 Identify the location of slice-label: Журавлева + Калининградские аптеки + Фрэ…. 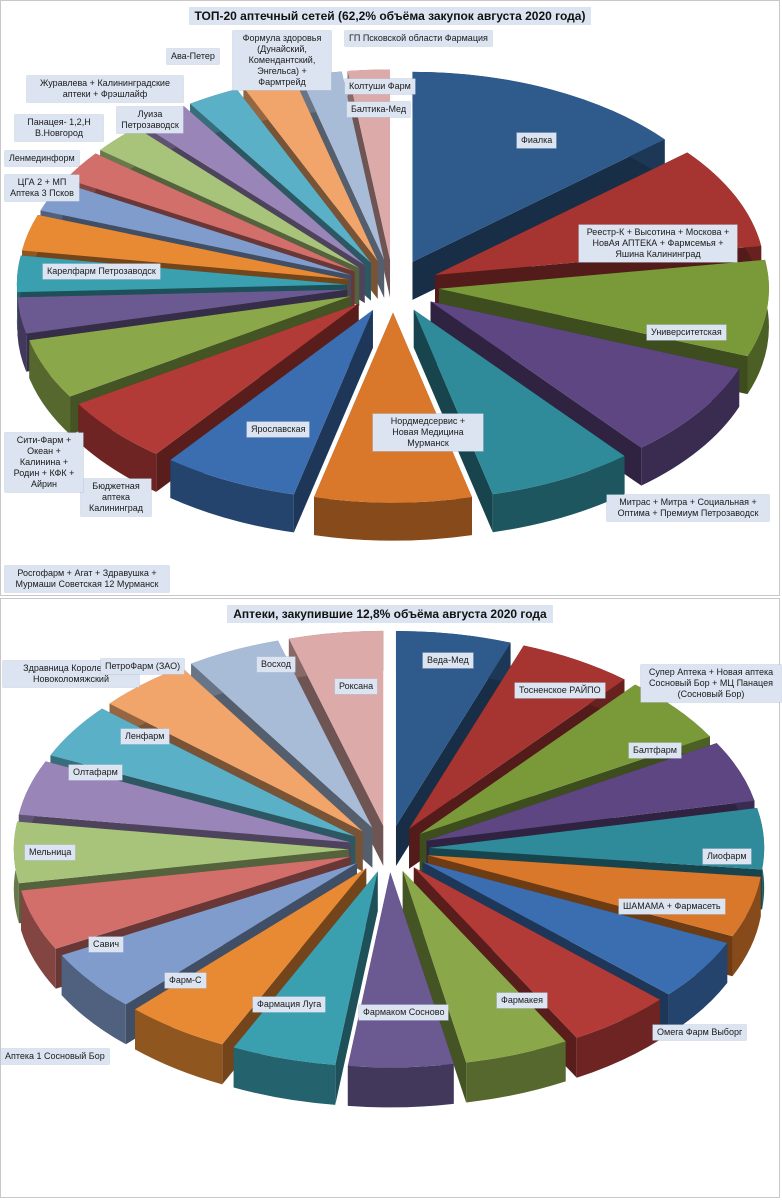
(105, 89).